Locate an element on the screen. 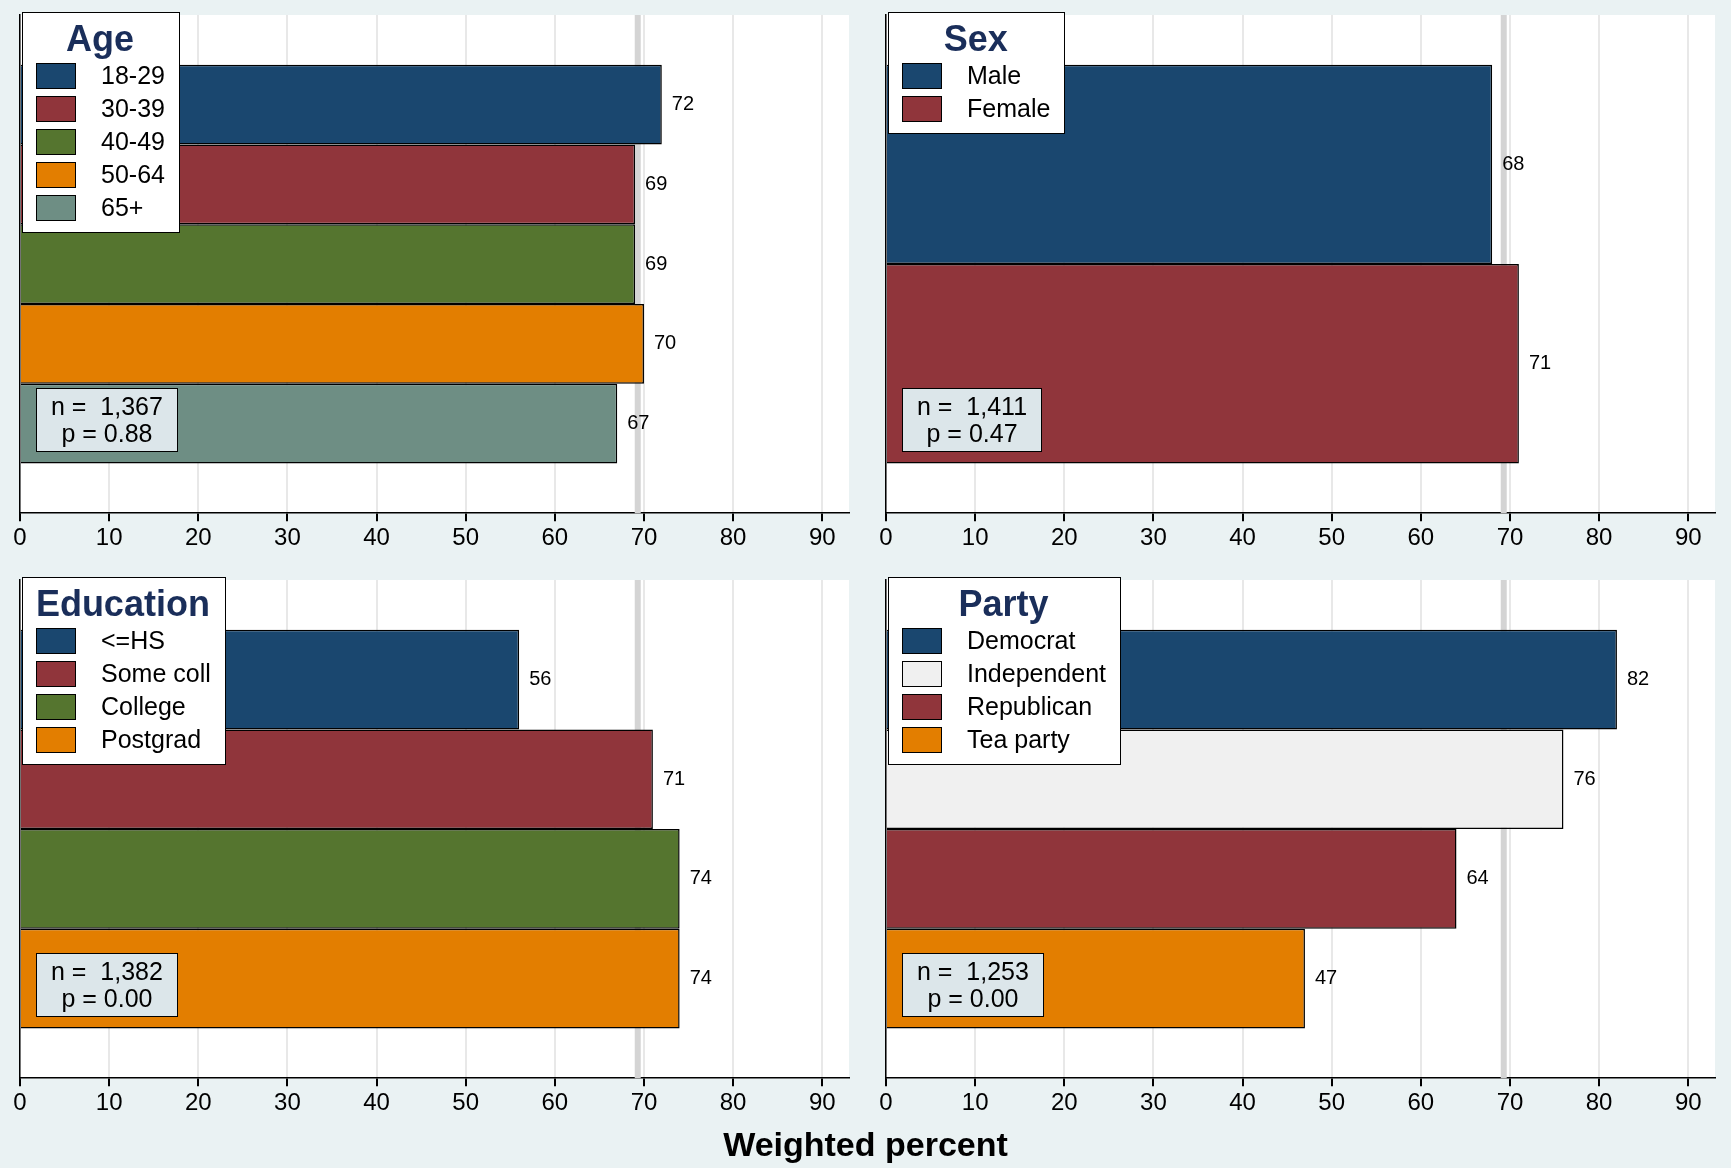 The image size is (1731, 1168). legend-label: Independent is located at coordinates (1037, 673).